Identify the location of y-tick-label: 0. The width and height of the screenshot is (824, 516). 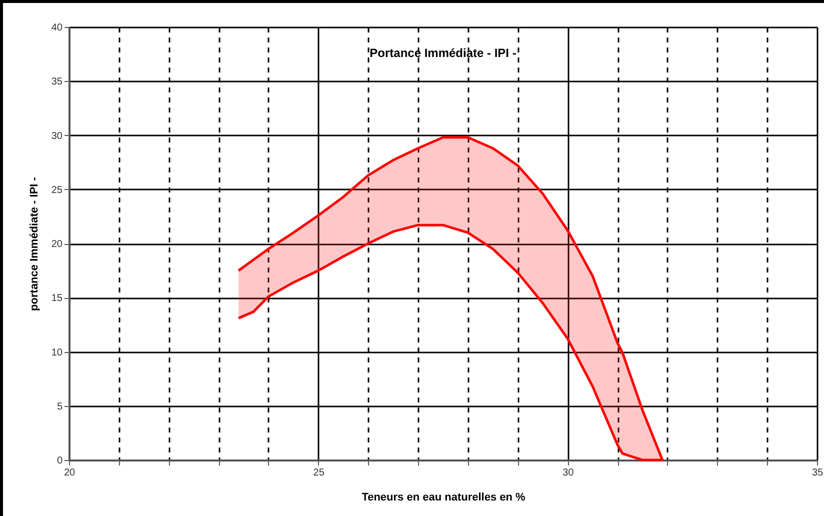
(59, 461).